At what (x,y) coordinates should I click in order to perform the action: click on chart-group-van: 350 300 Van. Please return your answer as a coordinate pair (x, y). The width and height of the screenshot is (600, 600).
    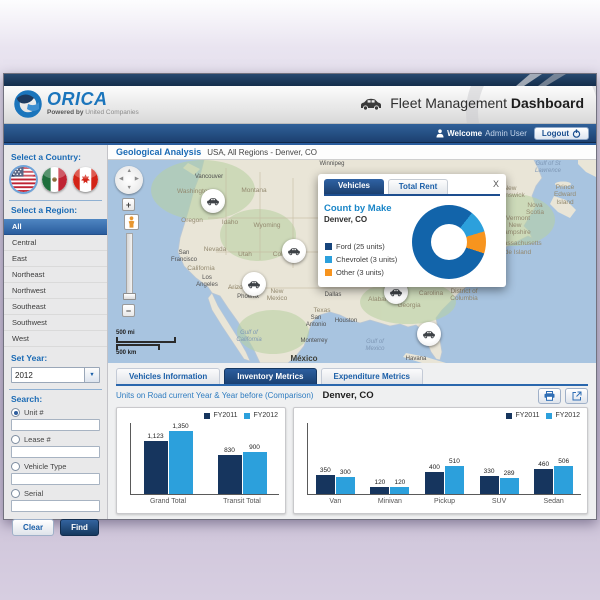
    Looking at the image, I should click on (335, 464).